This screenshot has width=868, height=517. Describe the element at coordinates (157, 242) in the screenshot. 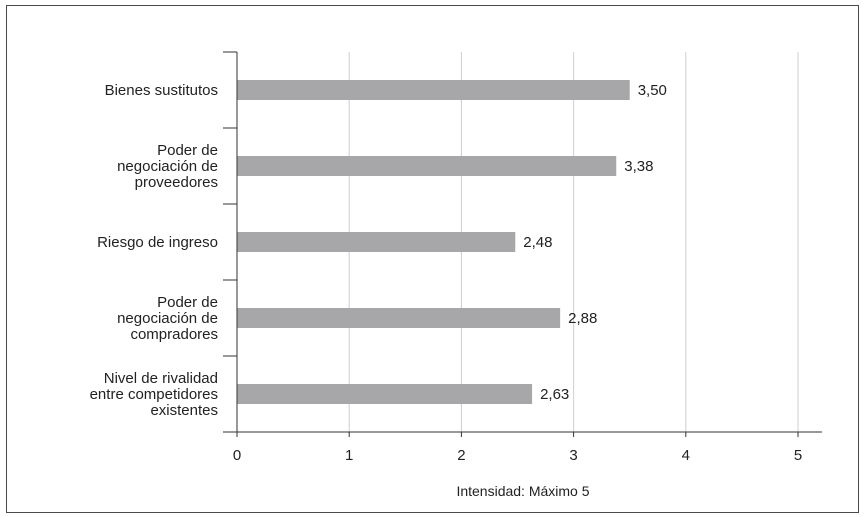

I see `category-label: Riesgo de ingreso` at that location.